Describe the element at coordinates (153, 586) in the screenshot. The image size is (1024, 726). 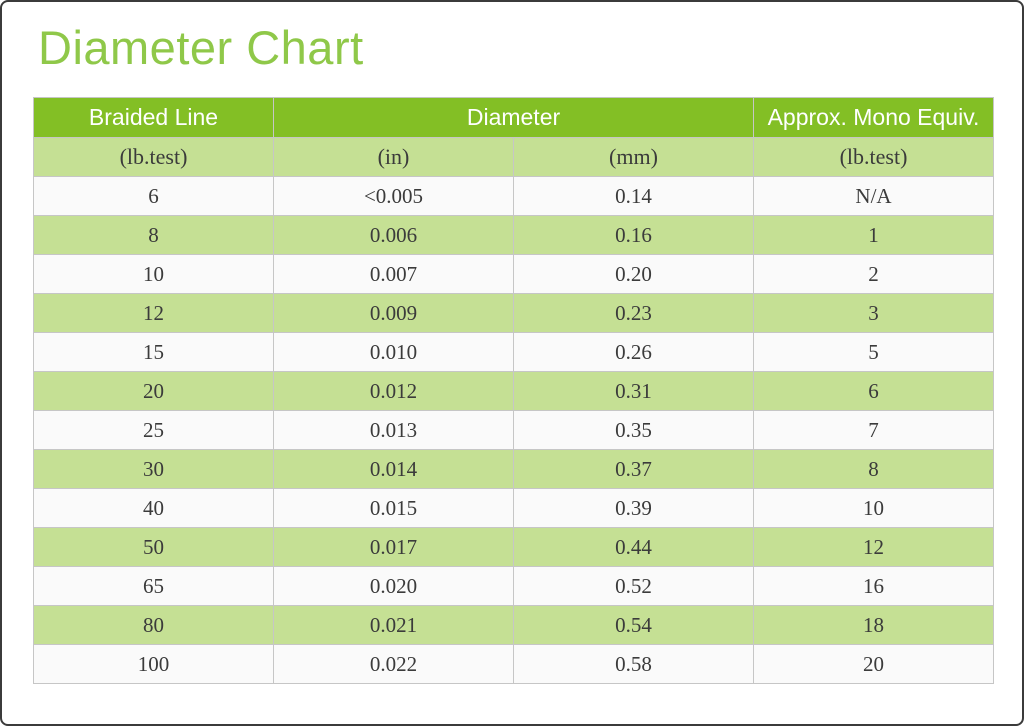
I see `cell-braided-line: 65` at that location.